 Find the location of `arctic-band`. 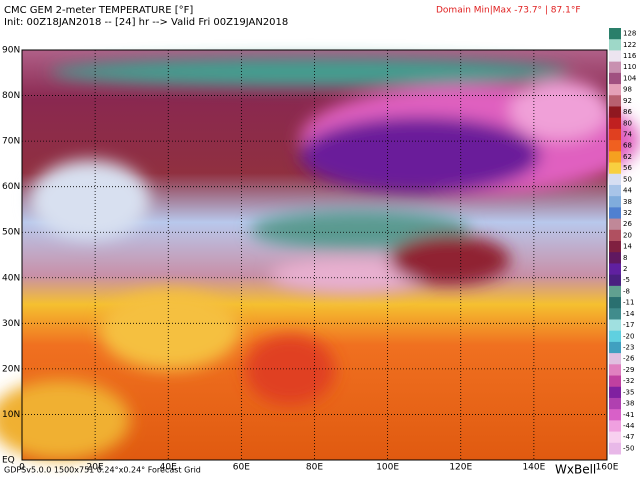

arctic-band is located at coordinates (310, 72).